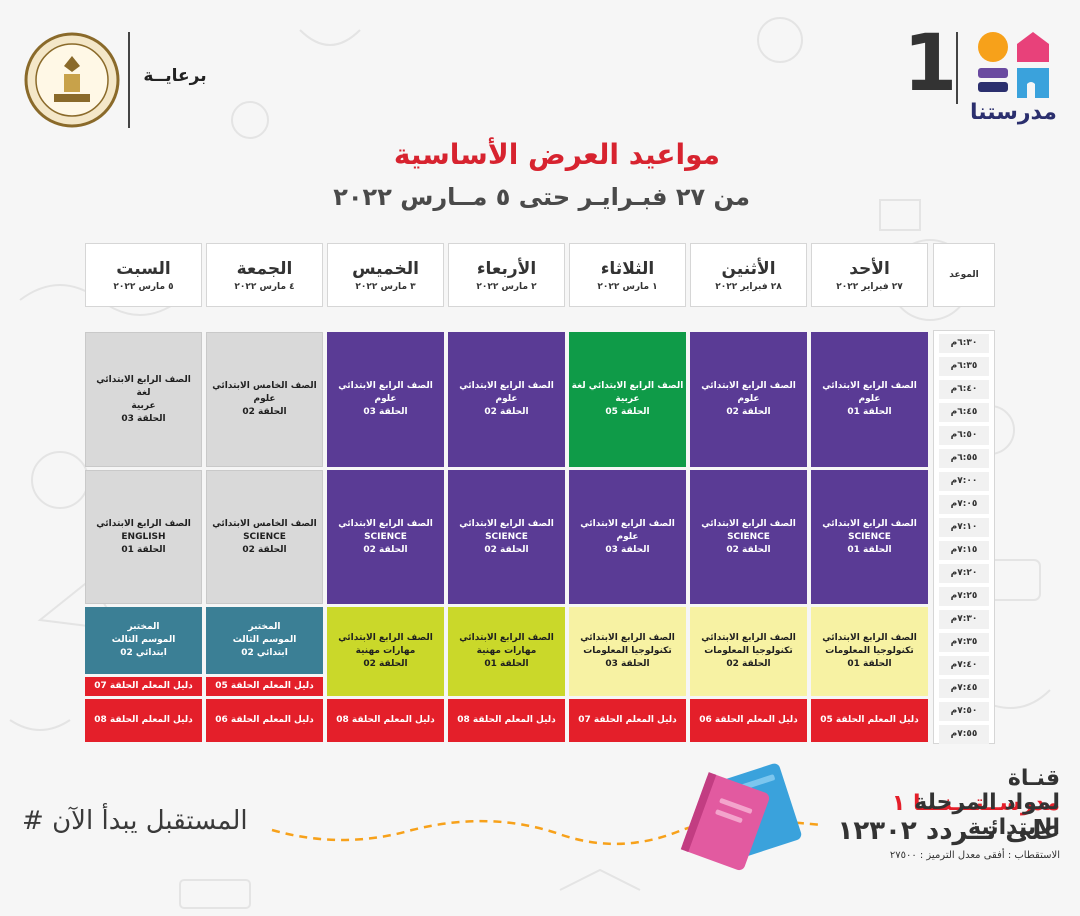  I want to click on program-episode: الحلقة 05, so click(627, 412).